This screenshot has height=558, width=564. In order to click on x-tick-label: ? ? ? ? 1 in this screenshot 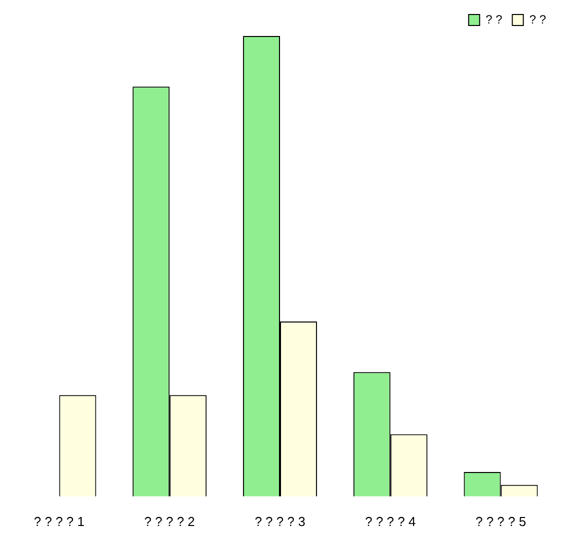, I will do `click(59, 521)`.